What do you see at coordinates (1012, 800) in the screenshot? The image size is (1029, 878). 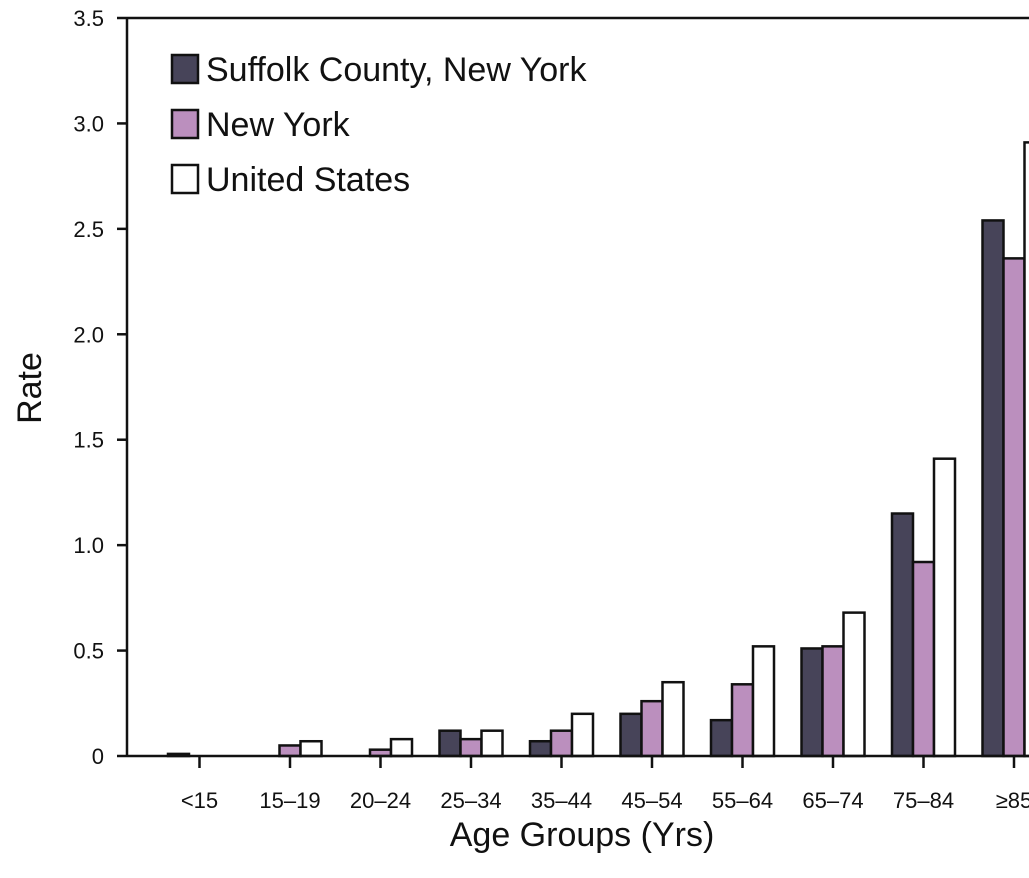 I see `x-tick-label: ≥85` at bounding box center [1012, 800].